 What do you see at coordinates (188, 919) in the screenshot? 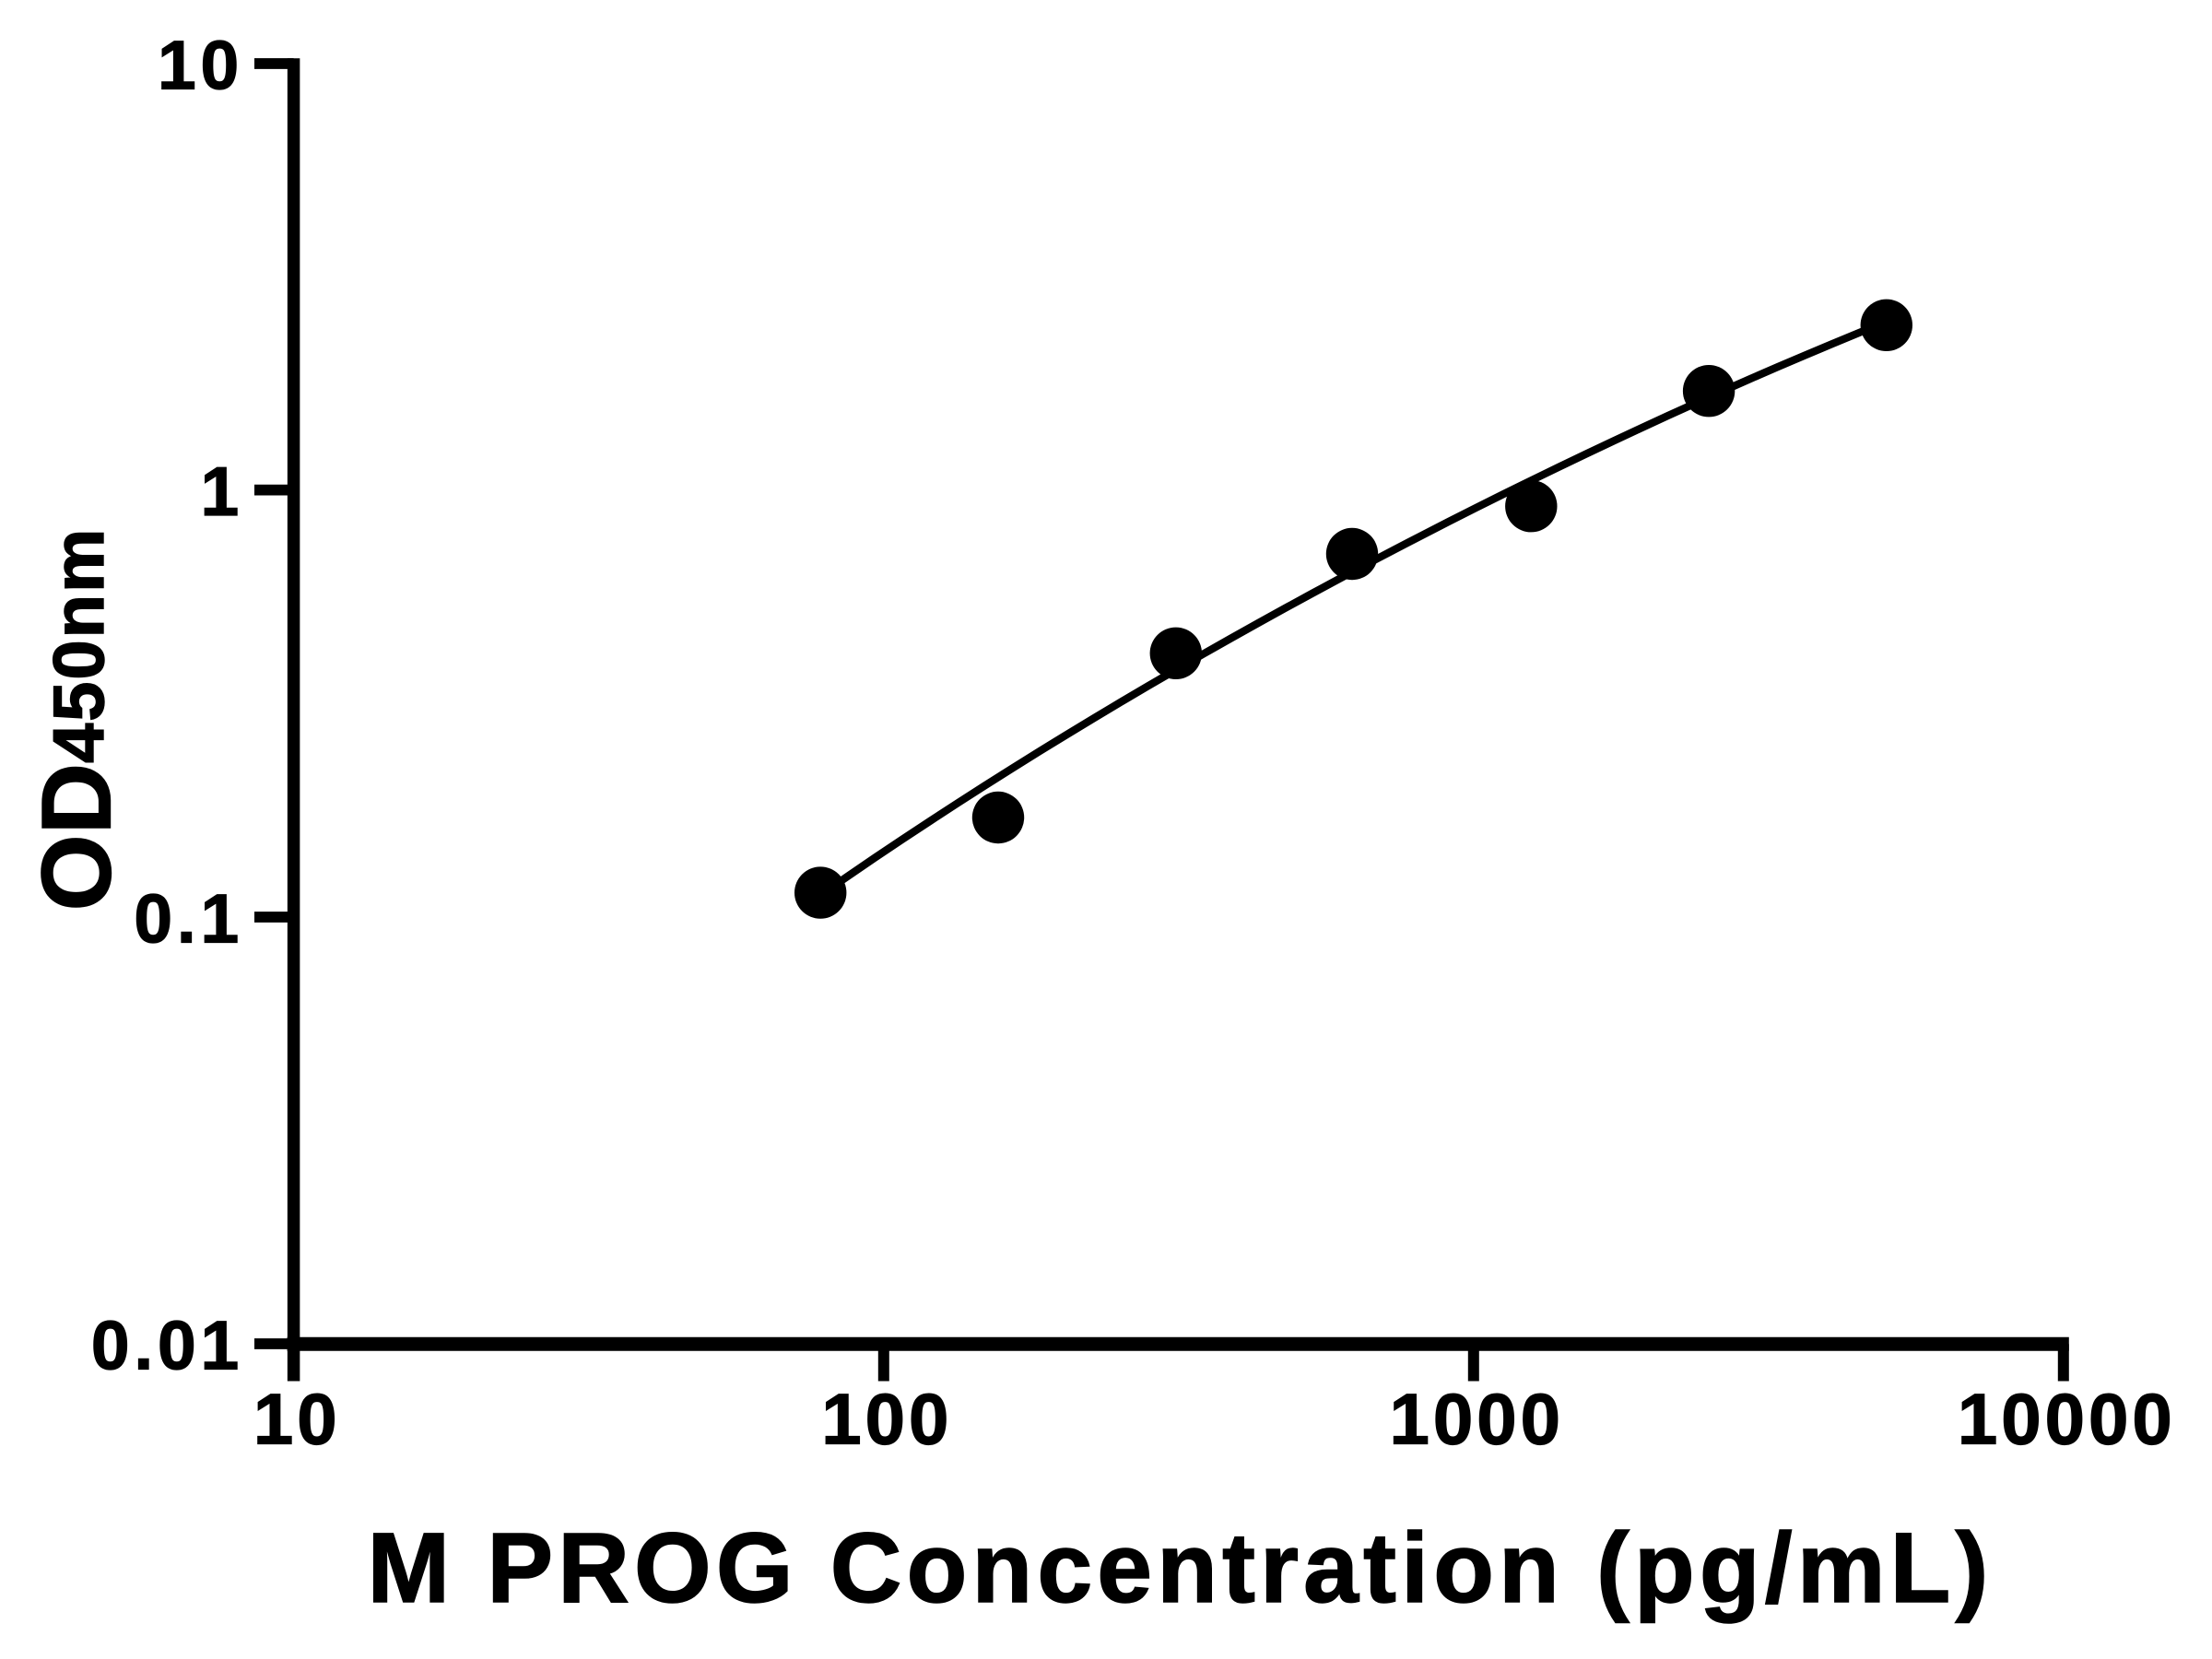
I see `svg-text: 0.1` at bounding box center [188, 919].